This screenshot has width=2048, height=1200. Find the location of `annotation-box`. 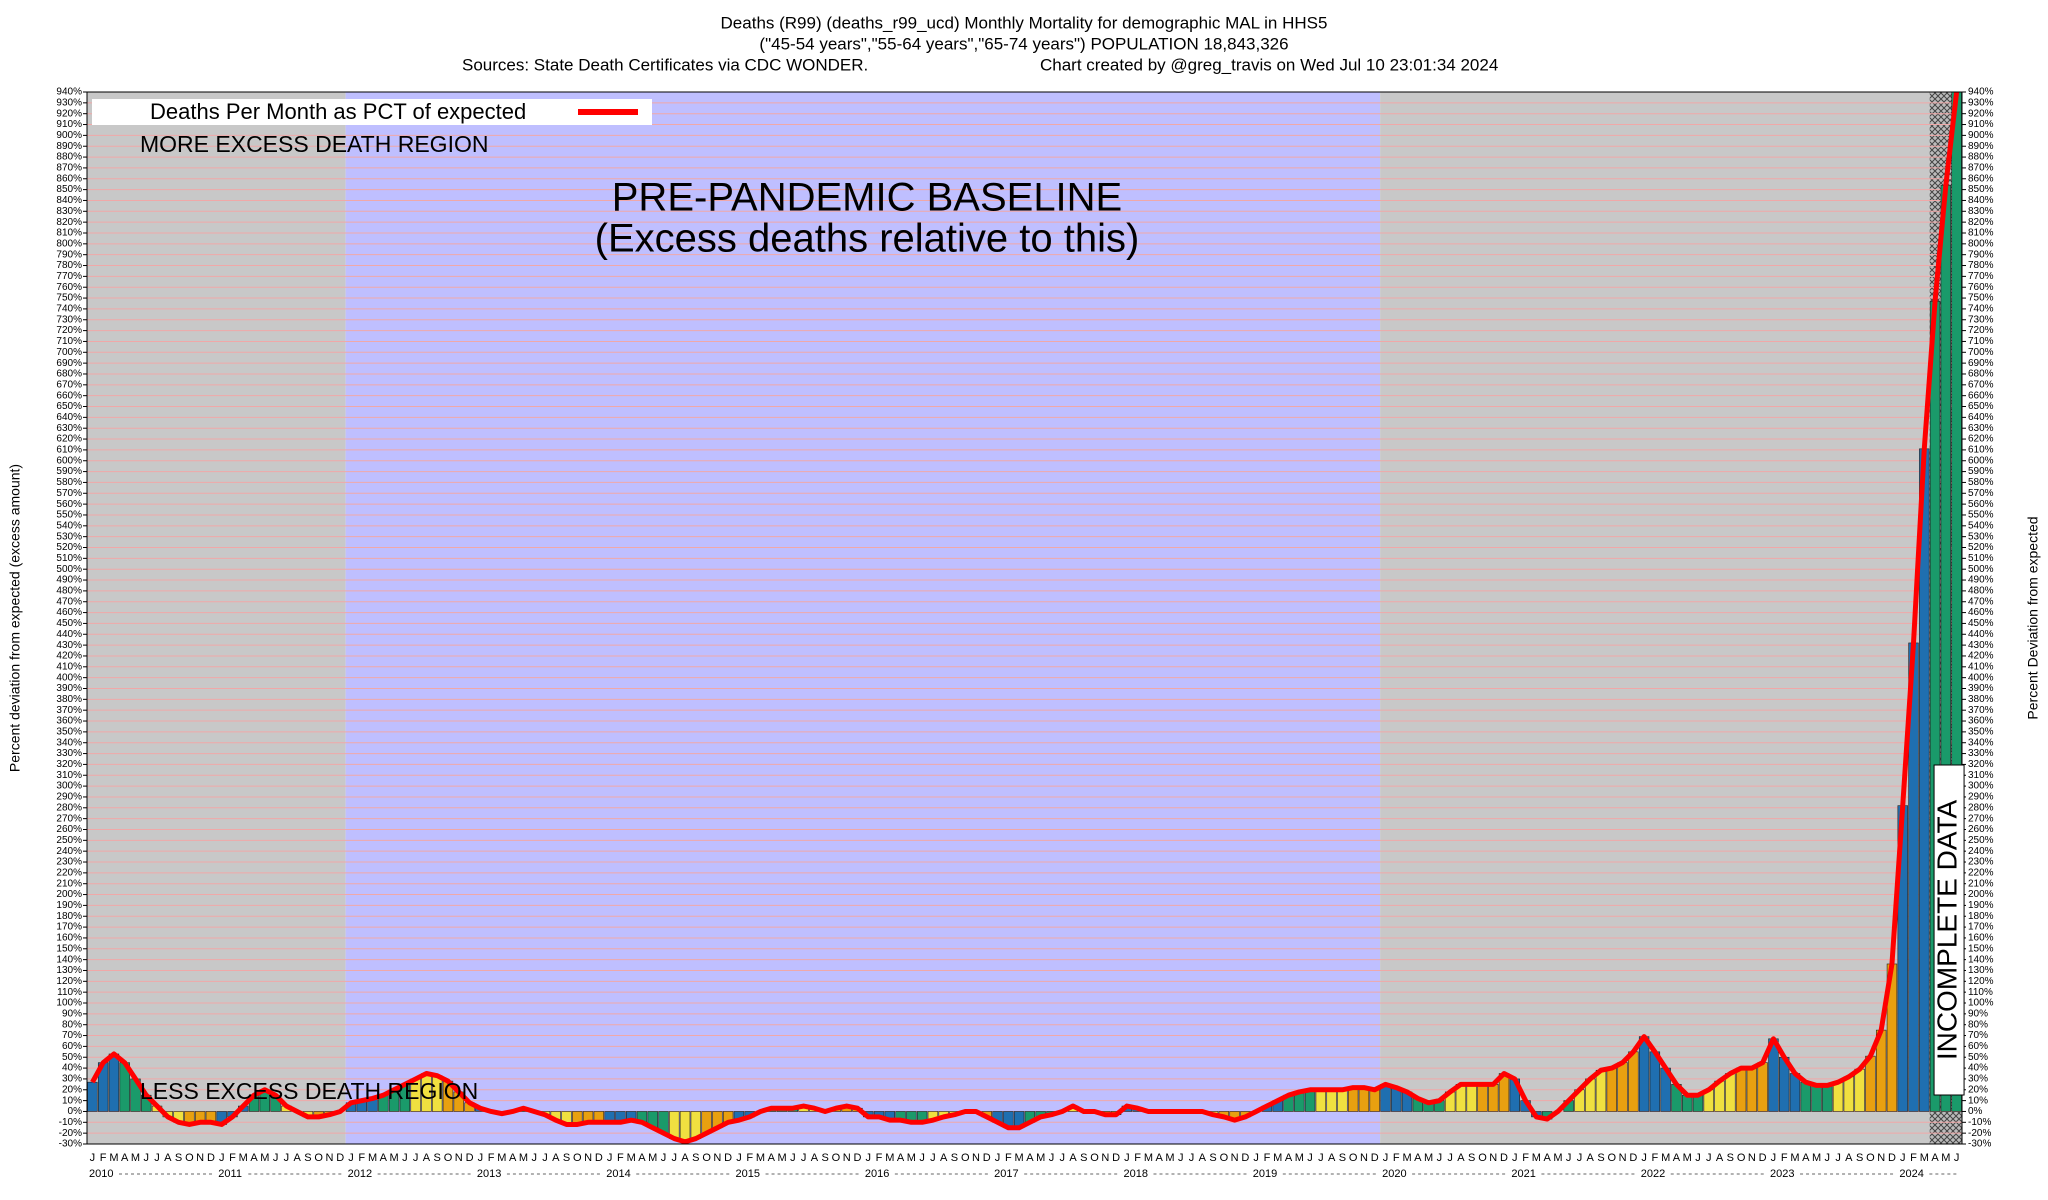

annotation-box is located at coordinates (1949, 930).